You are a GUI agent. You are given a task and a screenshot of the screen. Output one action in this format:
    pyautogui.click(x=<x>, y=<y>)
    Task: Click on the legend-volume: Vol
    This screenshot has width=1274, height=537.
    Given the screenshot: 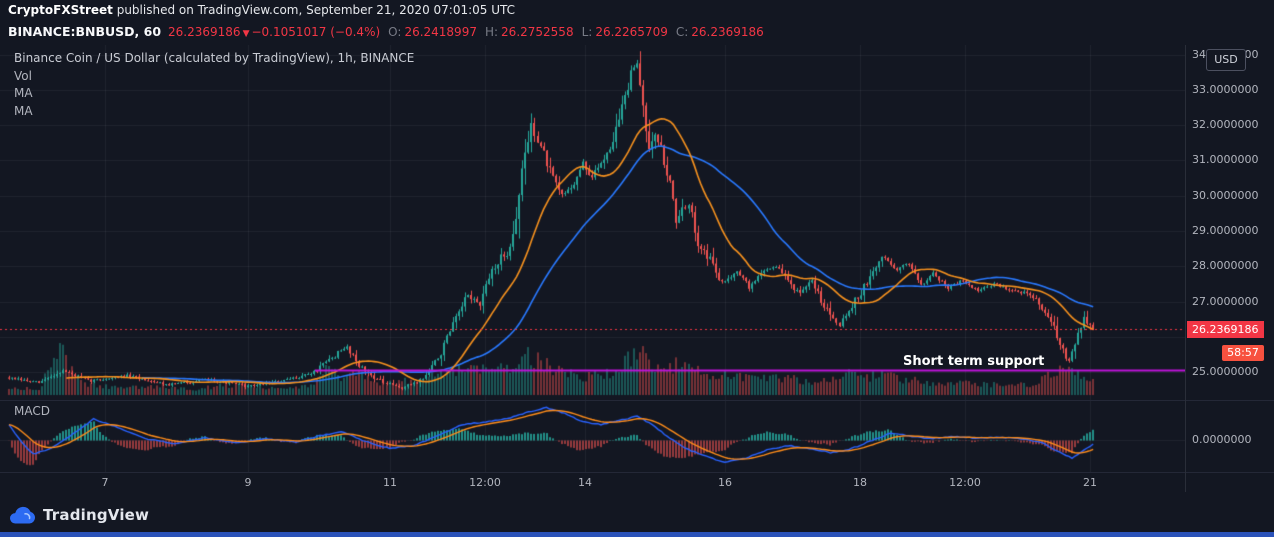 What is the action you would take?
    pyautogui.click(x=23, y=75)
    